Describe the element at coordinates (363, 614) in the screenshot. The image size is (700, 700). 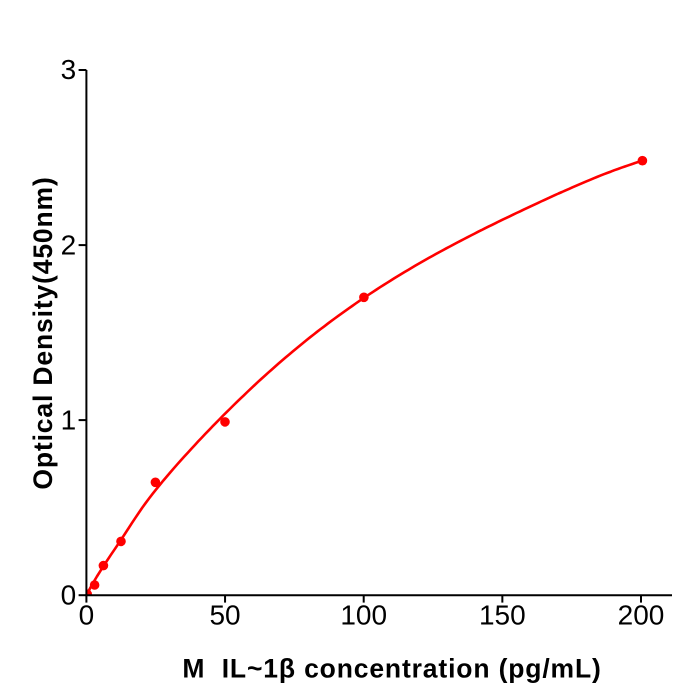
I see `svg-text: 100` at that location.